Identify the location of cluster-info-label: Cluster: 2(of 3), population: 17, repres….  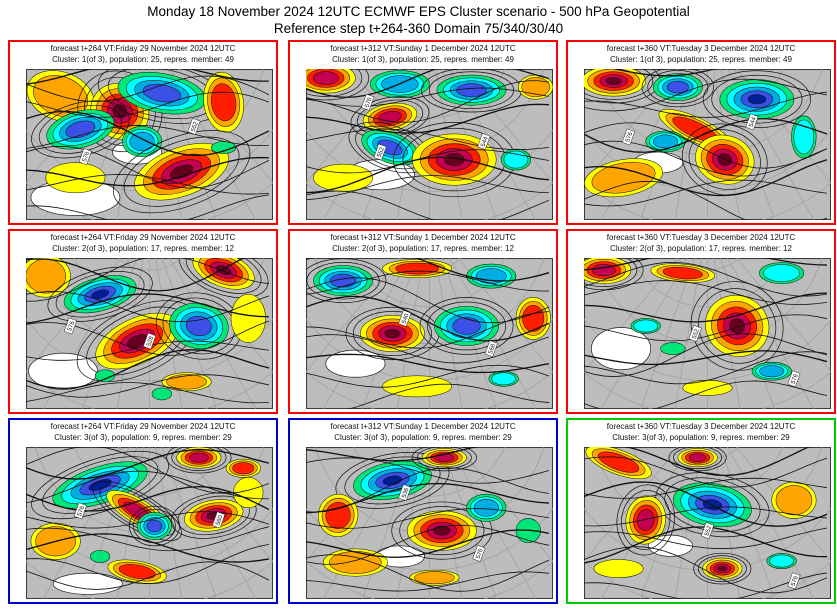
(701, 248).